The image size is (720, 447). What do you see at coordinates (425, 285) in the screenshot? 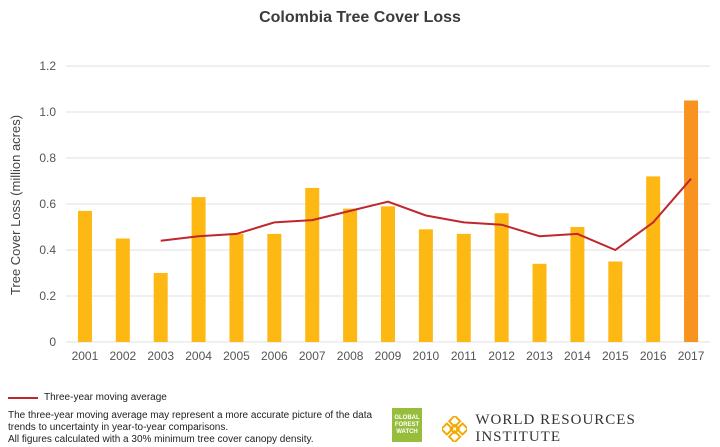
I see `bar-2010` at bounding box center [425, 285].